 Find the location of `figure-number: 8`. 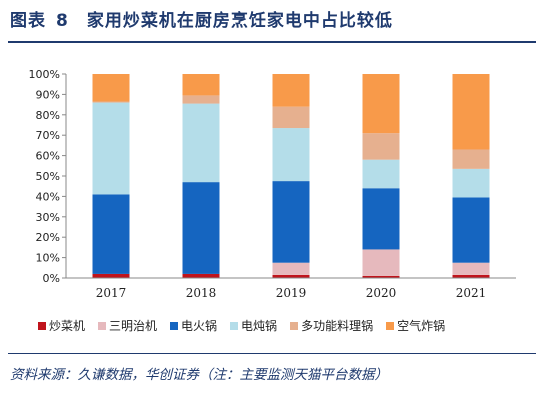

figure-number: 8 is located at coordinates (62, 21).